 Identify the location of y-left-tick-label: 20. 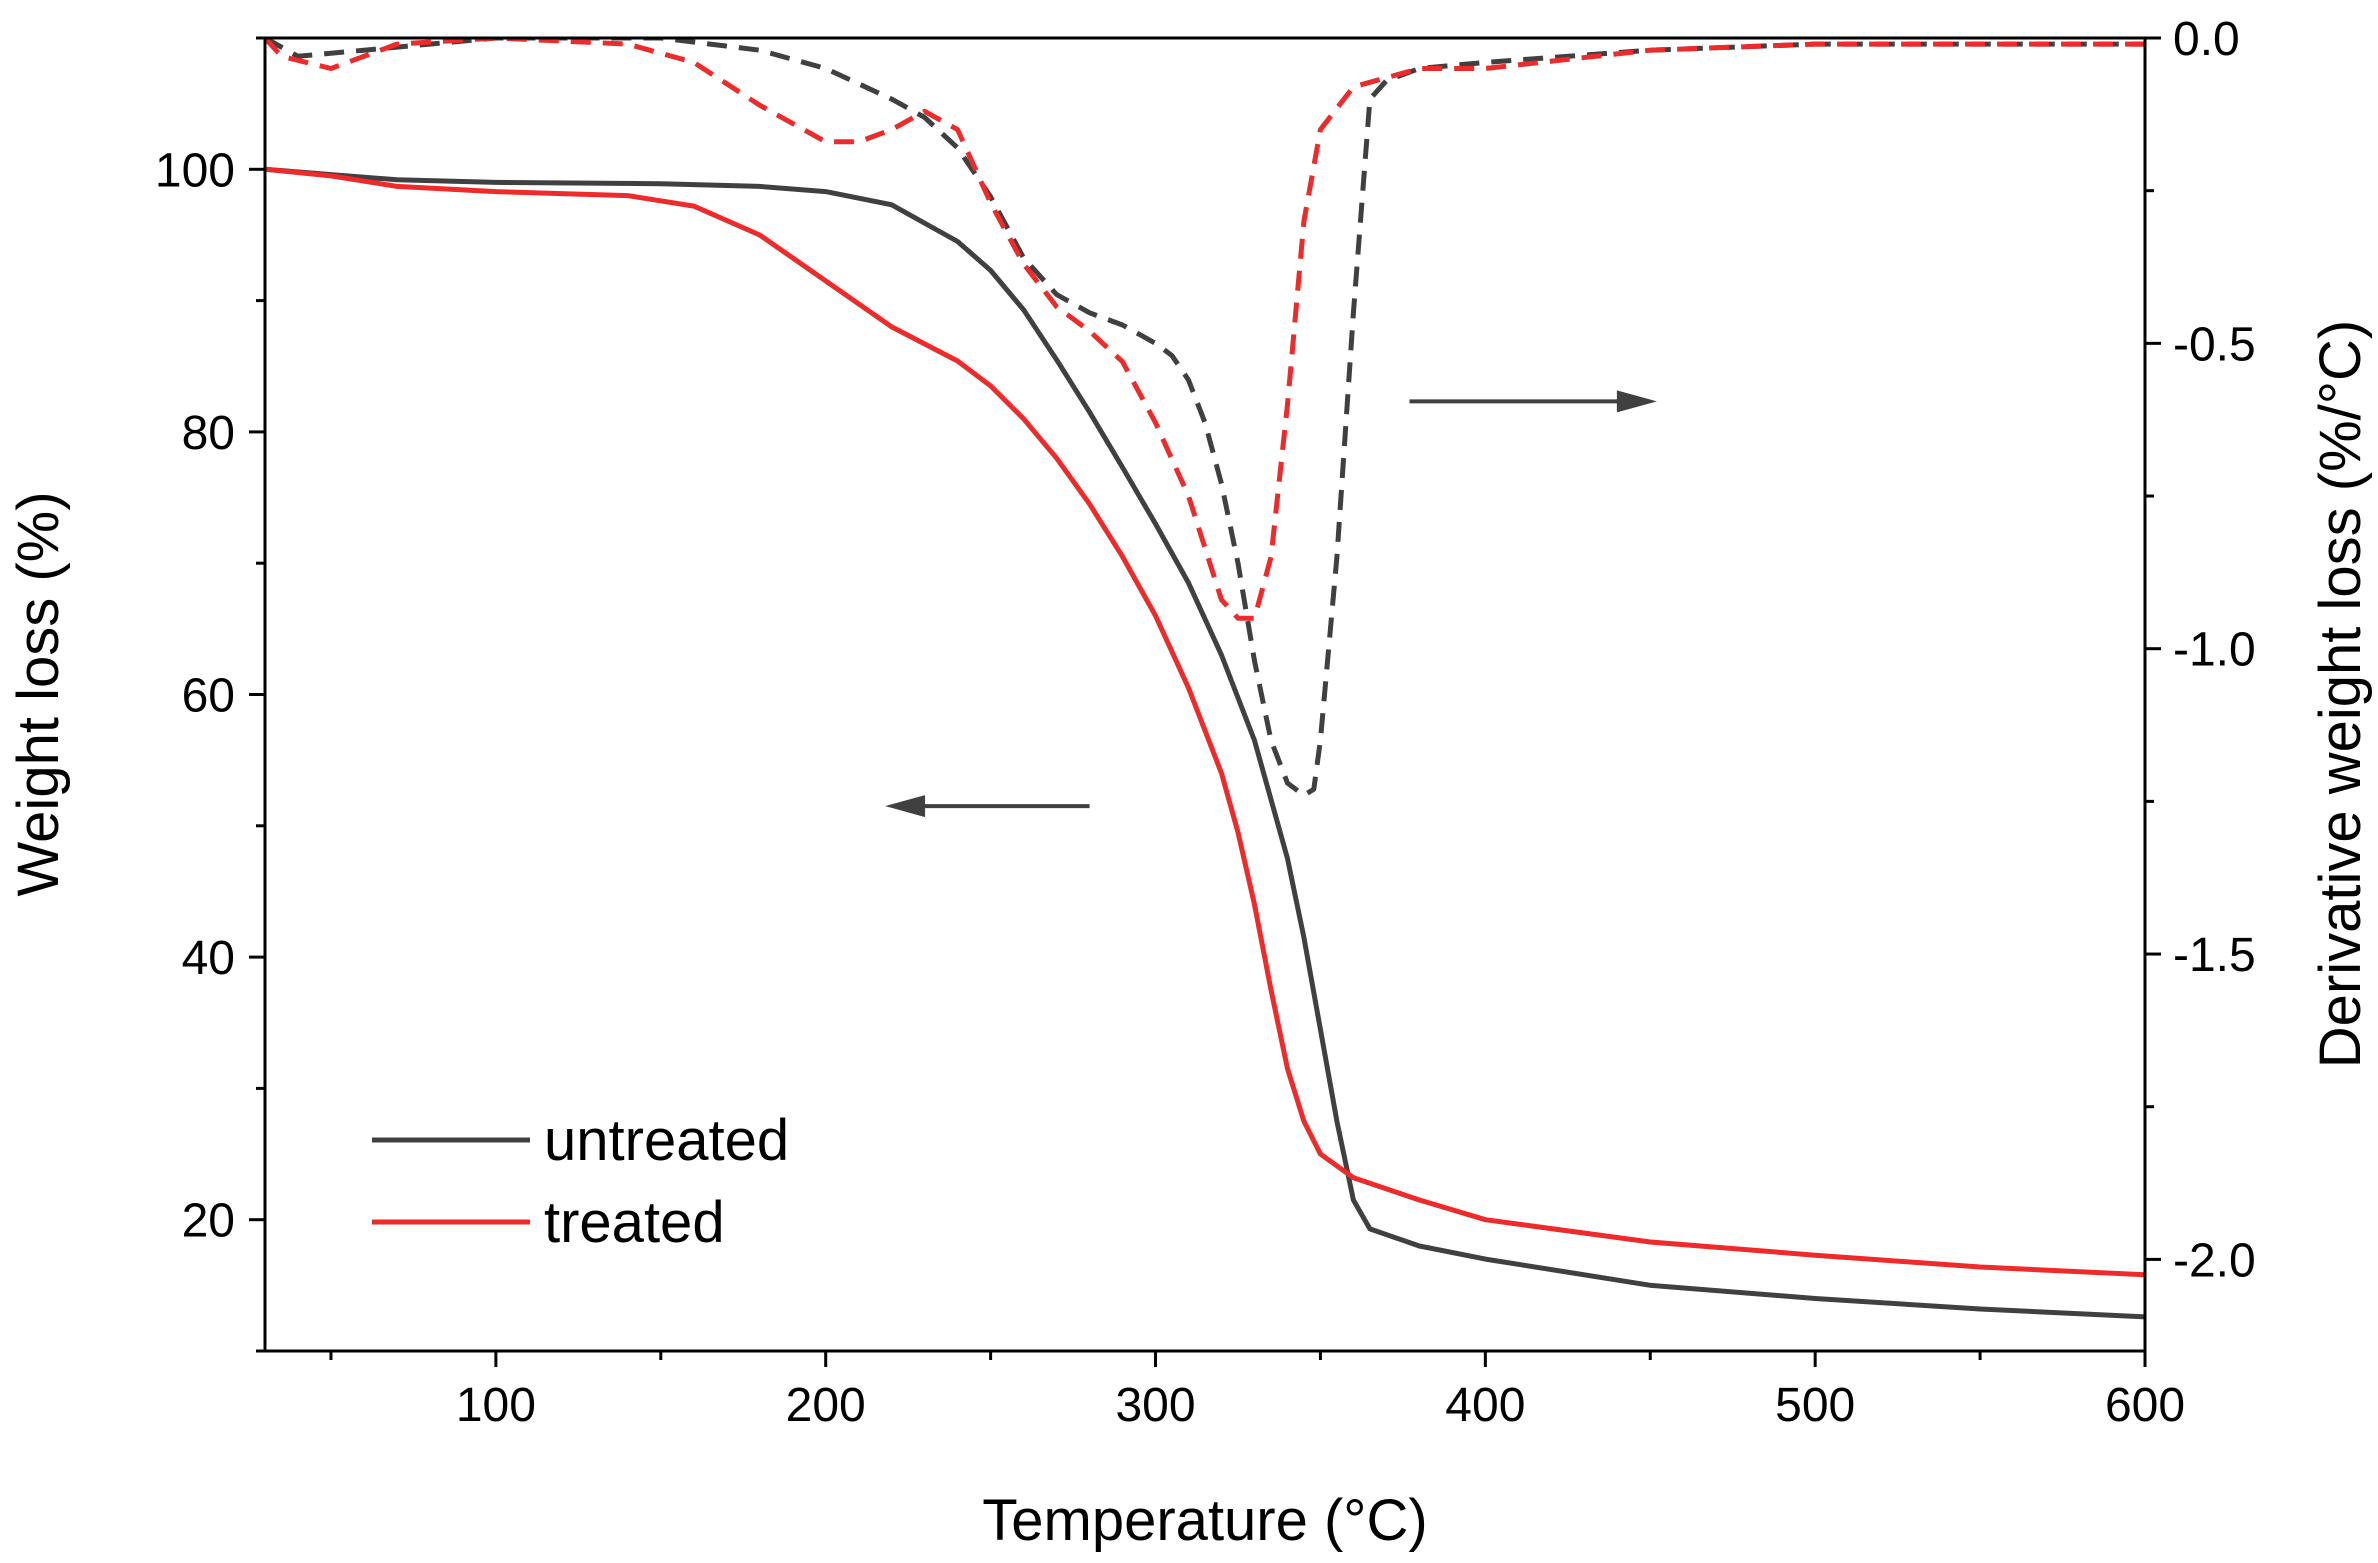
(208, 1221).